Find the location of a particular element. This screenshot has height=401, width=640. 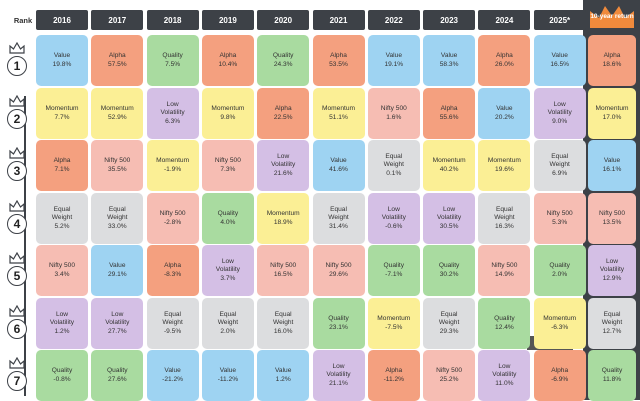

factor-cell: Low Volatility 9.0% is located at coordinates (559, 113).